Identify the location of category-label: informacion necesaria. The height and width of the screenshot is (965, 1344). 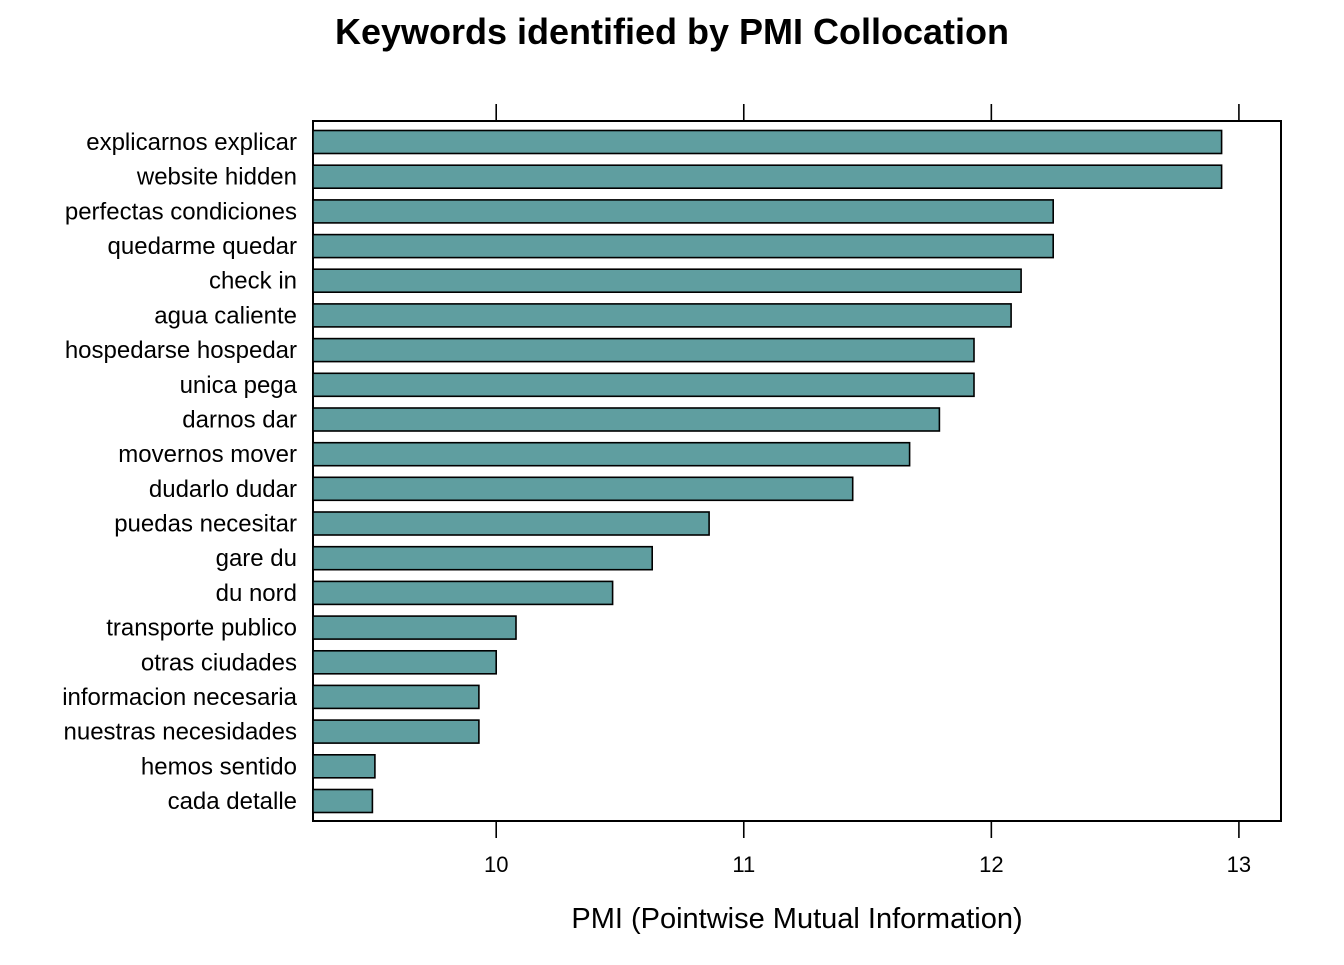
(179, 697).